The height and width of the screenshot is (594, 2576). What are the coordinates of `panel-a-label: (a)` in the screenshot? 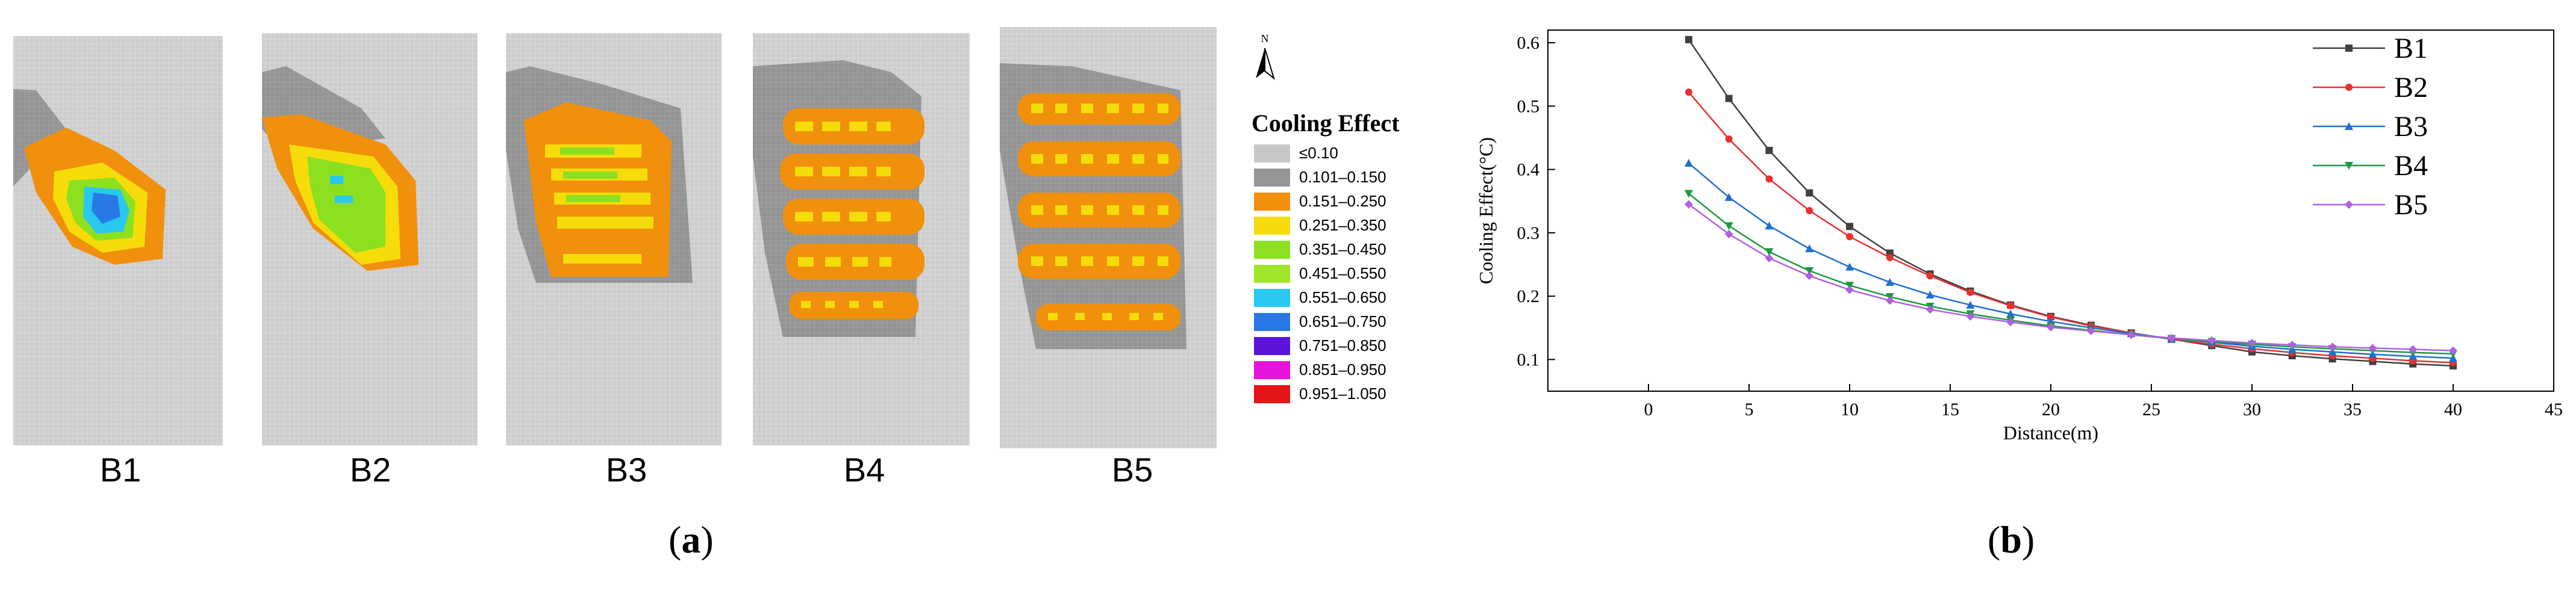 It's located at (691, 540).